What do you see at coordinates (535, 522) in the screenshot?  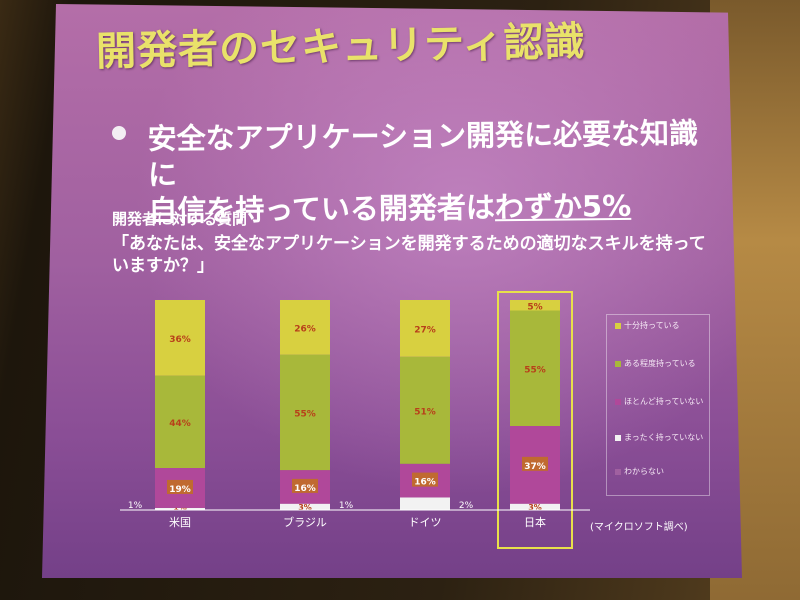 I see `category-label: 日本` at bounding box center [535, 522].